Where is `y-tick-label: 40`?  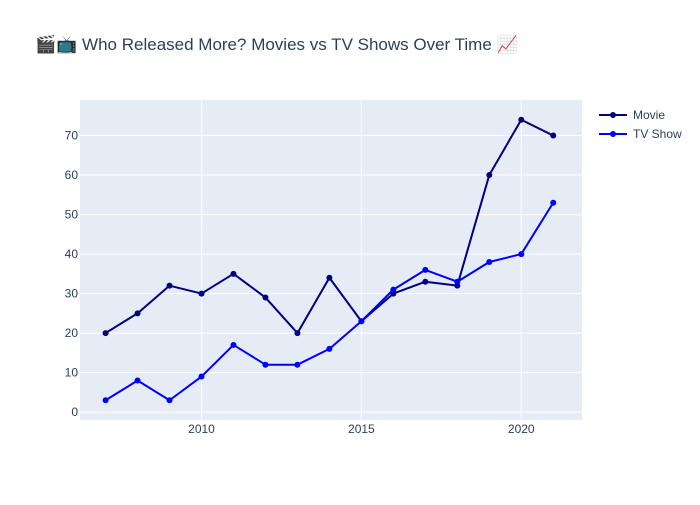
y-tick-label: 40 is located at coordinates (72, 254).